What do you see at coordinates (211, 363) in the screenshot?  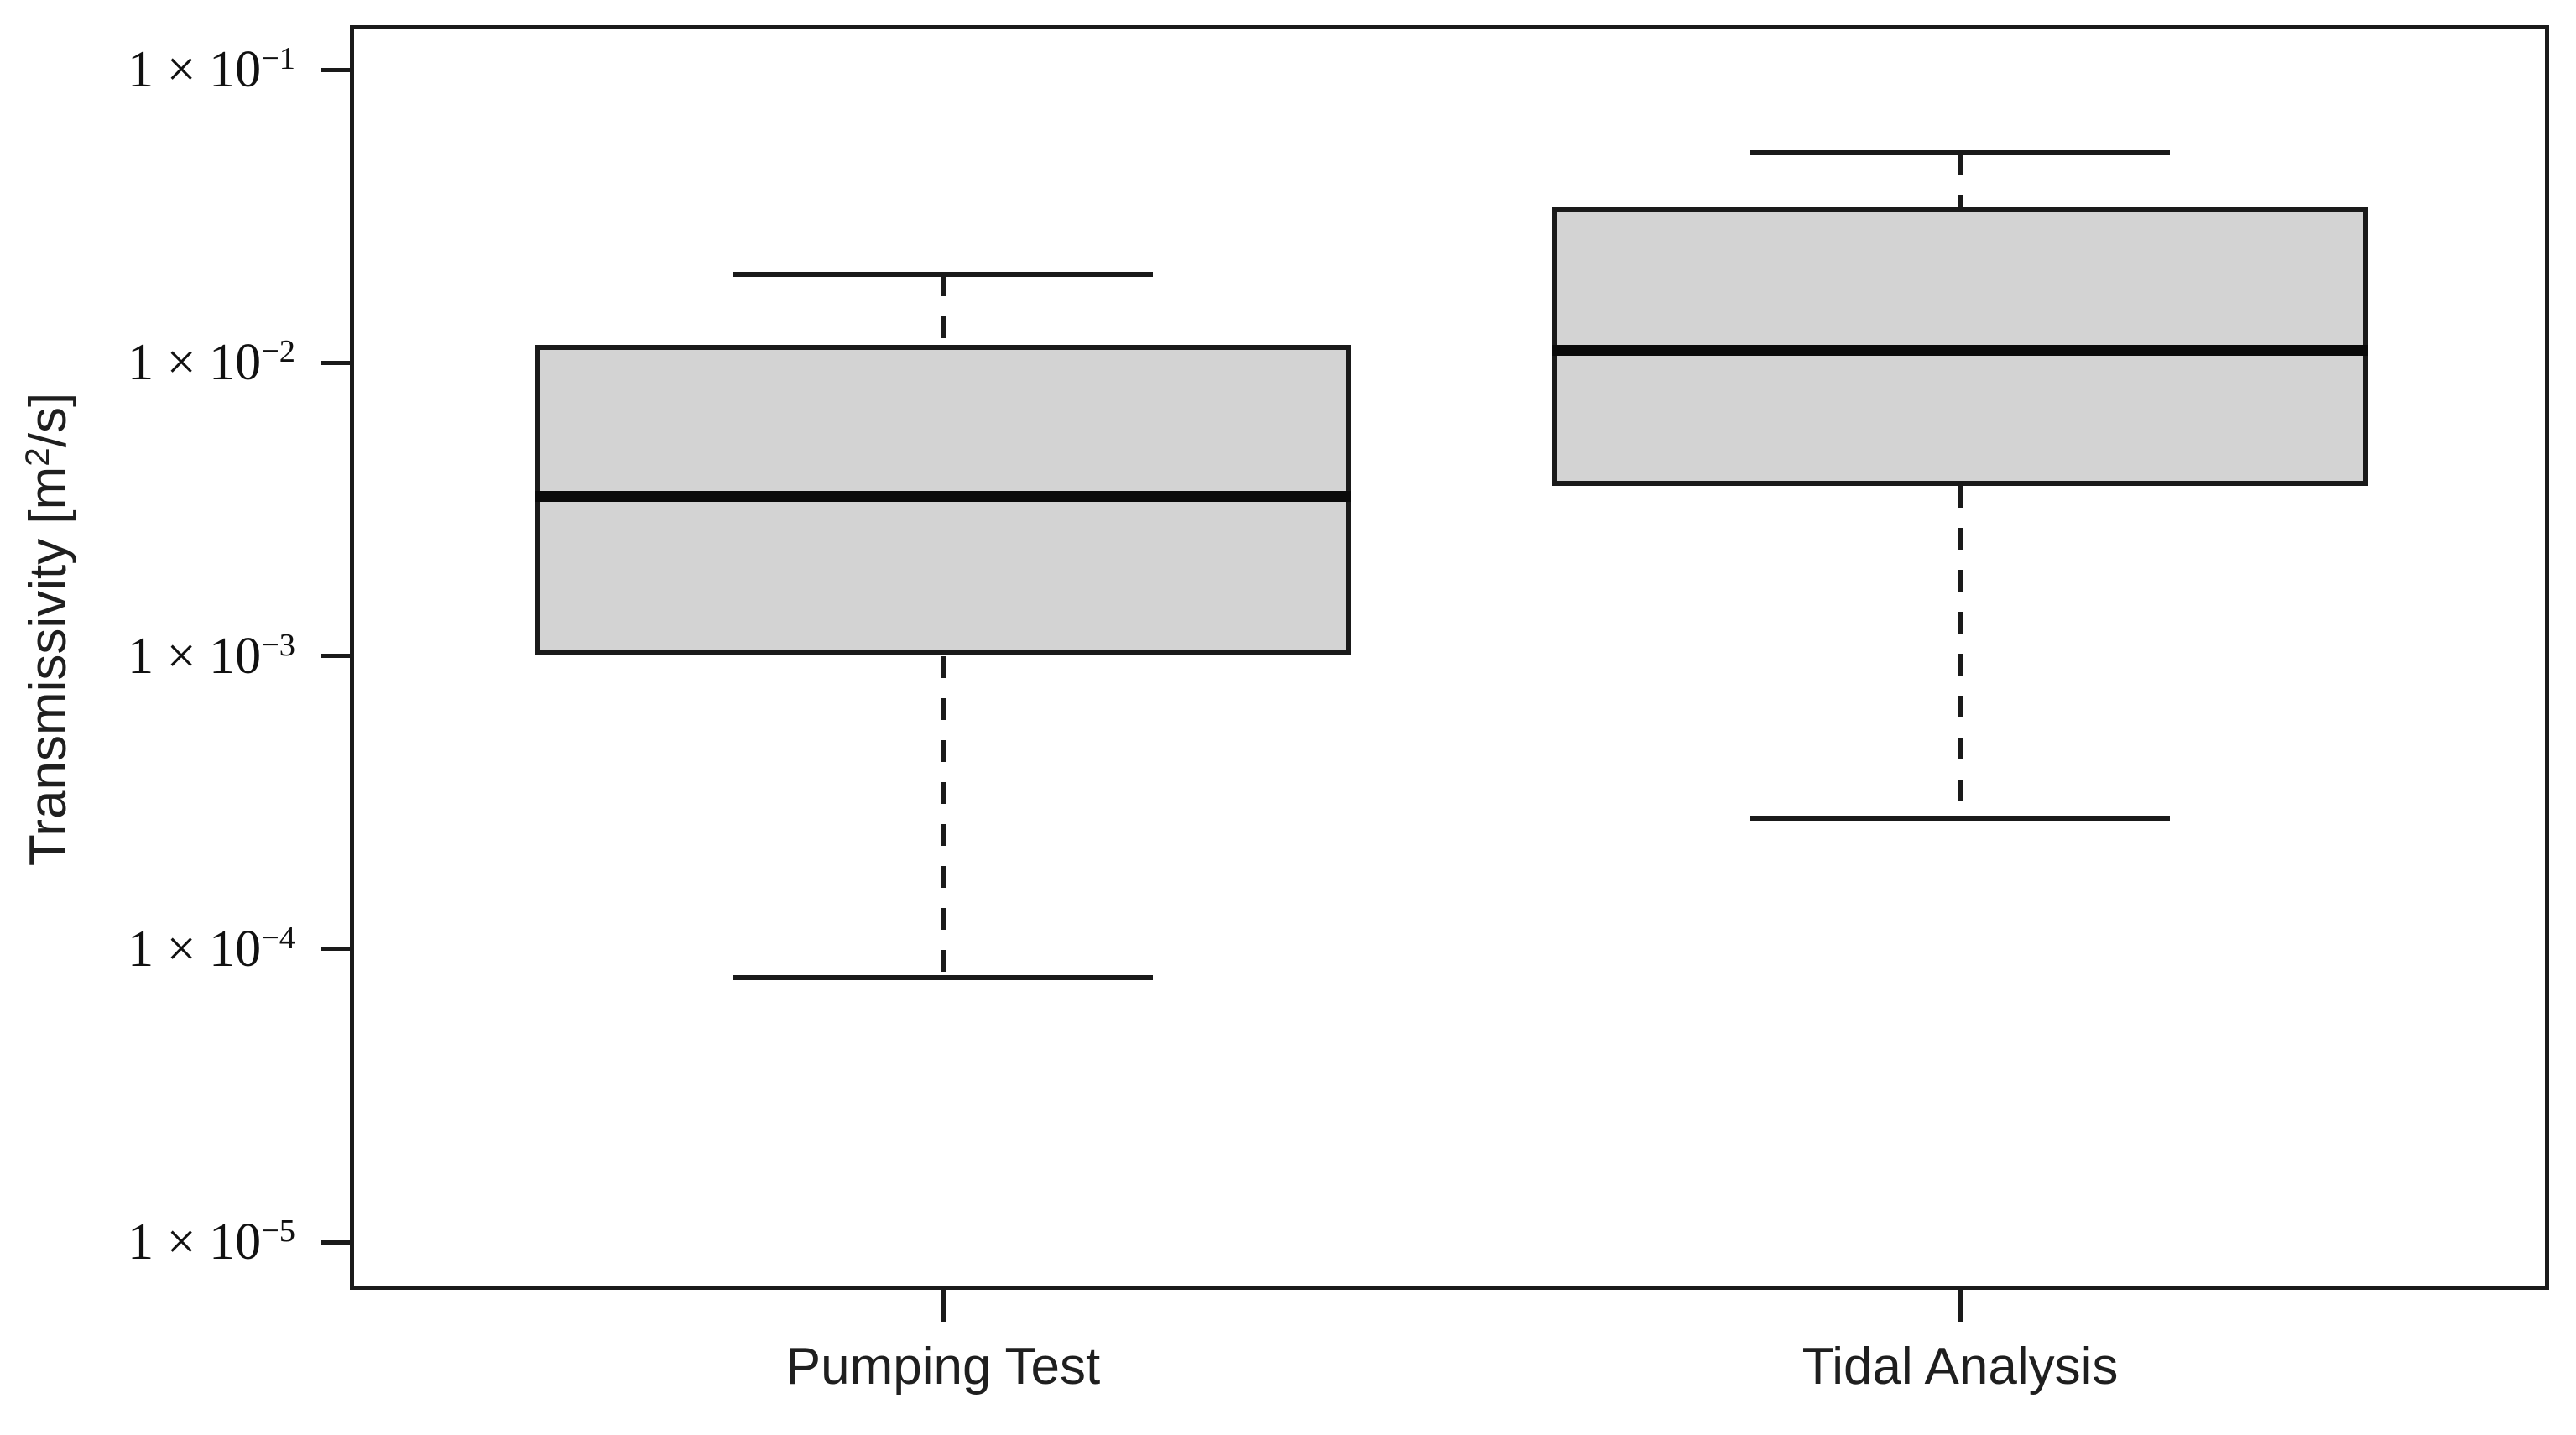 I see `y-tick-label: 1 × 10⁻²` at bounding box center [211, 363].